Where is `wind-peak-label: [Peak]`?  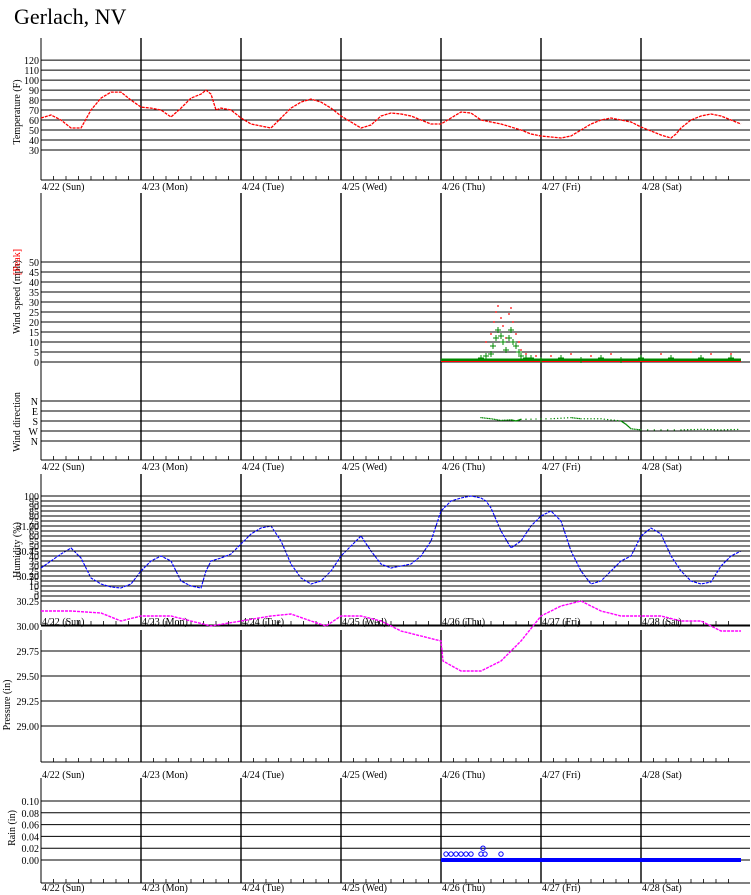 wind-peak-label: [Peak] is located at coordinates (17, 262).